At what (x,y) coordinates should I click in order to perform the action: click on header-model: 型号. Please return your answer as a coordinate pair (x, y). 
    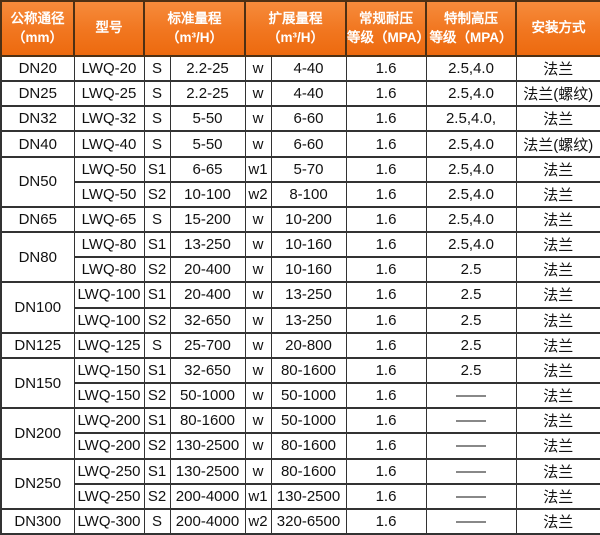
    Looking at the image, I should click on (109, 28).